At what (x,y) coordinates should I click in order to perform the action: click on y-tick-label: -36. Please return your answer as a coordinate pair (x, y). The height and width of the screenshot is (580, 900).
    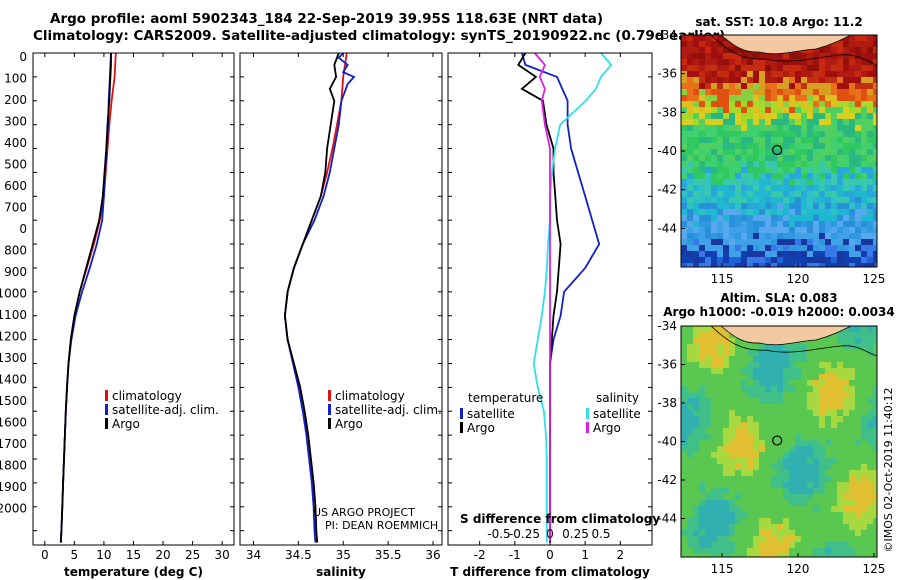
    Looking at the image, I should click on (667, 365).